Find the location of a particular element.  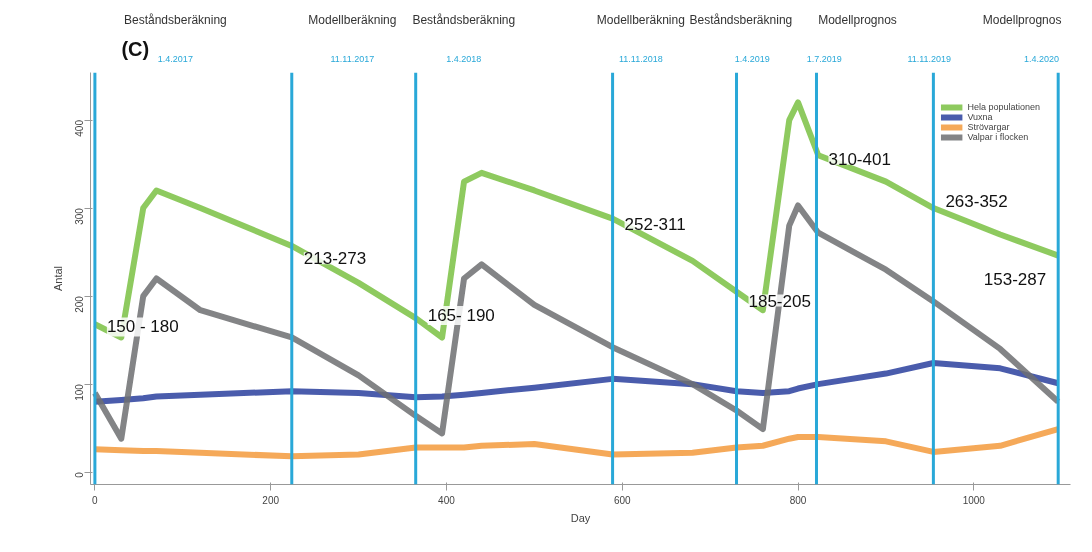

annotation: 150 - 180 is located at coordinates (142, 327).